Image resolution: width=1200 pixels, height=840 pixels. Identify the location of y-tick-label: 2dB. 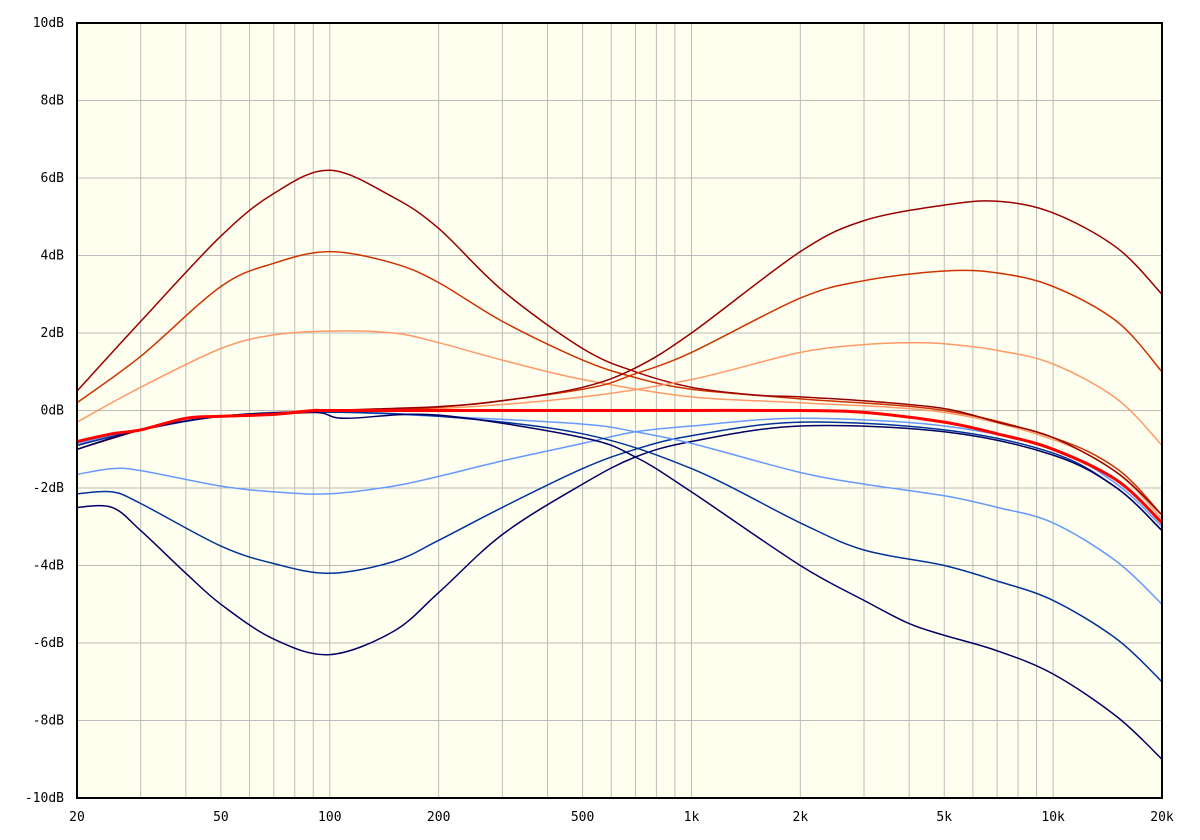
(53, 333).